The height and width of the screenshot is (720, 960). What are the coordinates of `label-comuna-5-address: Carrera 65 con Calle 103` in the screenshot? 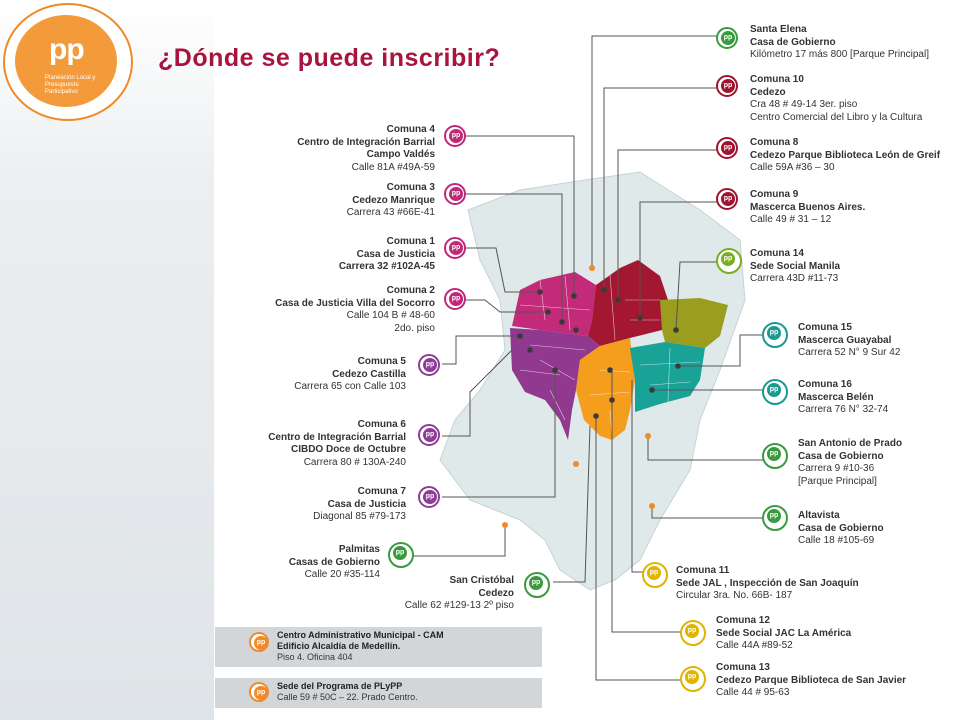 It's located at (350, 386).